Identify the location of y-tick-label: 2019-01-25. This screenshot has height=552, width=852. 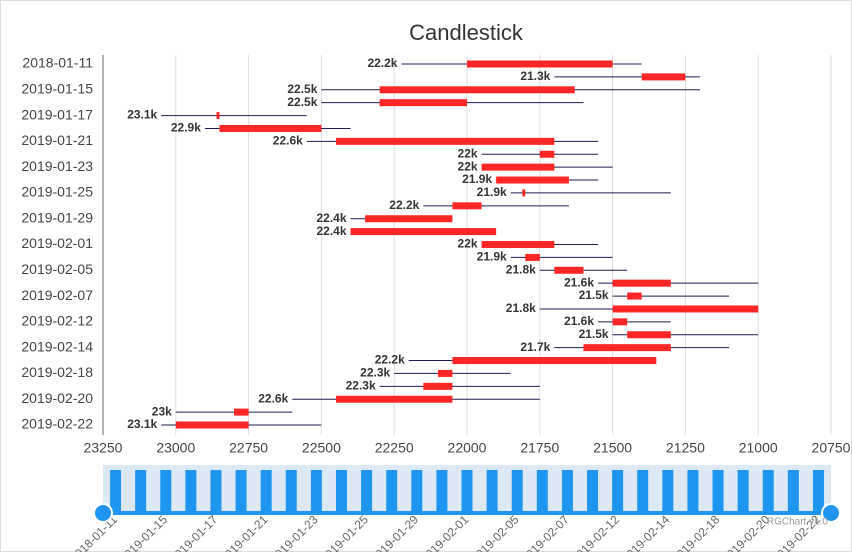
(57, 192).